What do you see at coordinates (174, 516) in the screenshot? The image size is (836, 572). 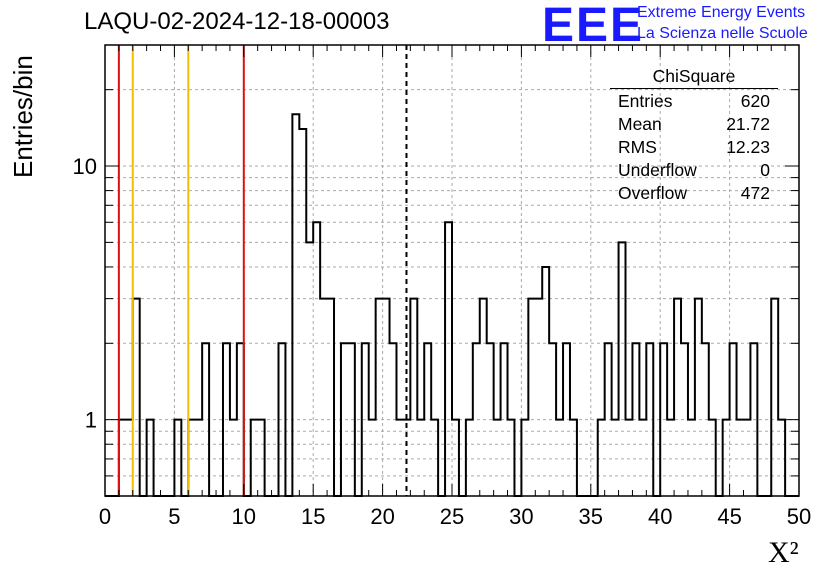 I see `x-tick-label: 5` at bounding box center [174, 516].